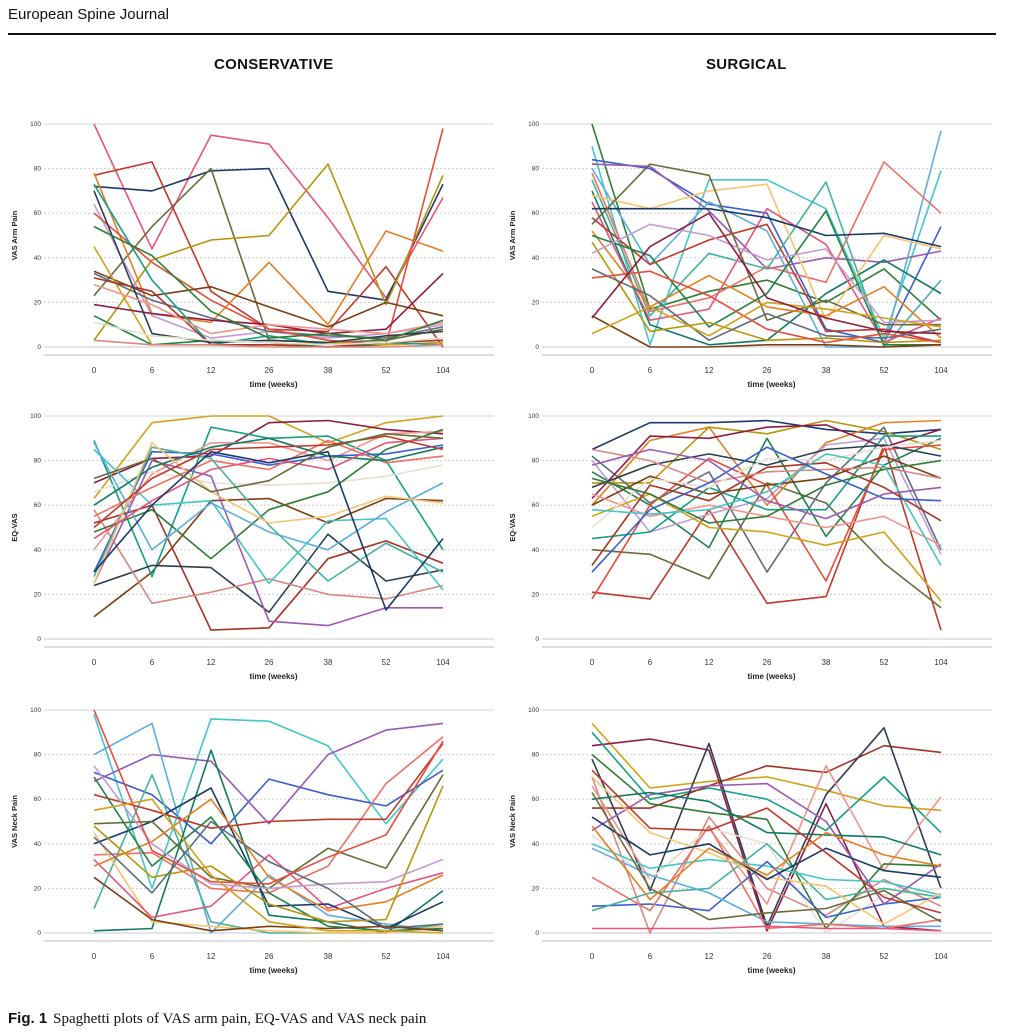  What do you see at coordinates (28, 1018) in the screenshot?
I see `caption-label: Fig. 1` at bounding box center [28, 1018].